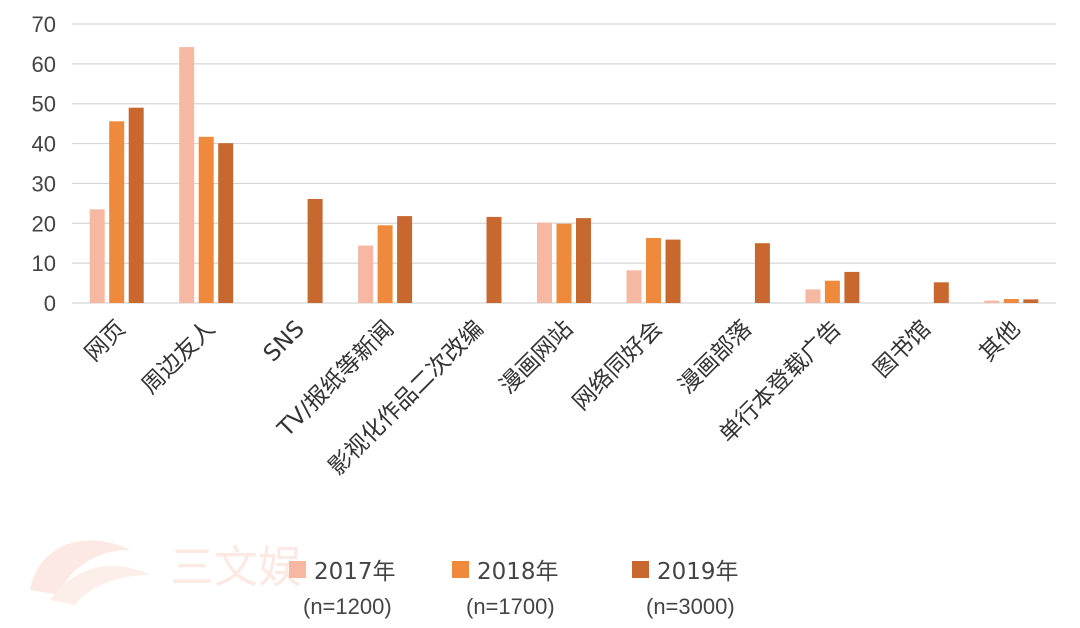  Describe the element at coordinates (1000, 341) in the screenshot. I see `category-label: 其他` at that location.